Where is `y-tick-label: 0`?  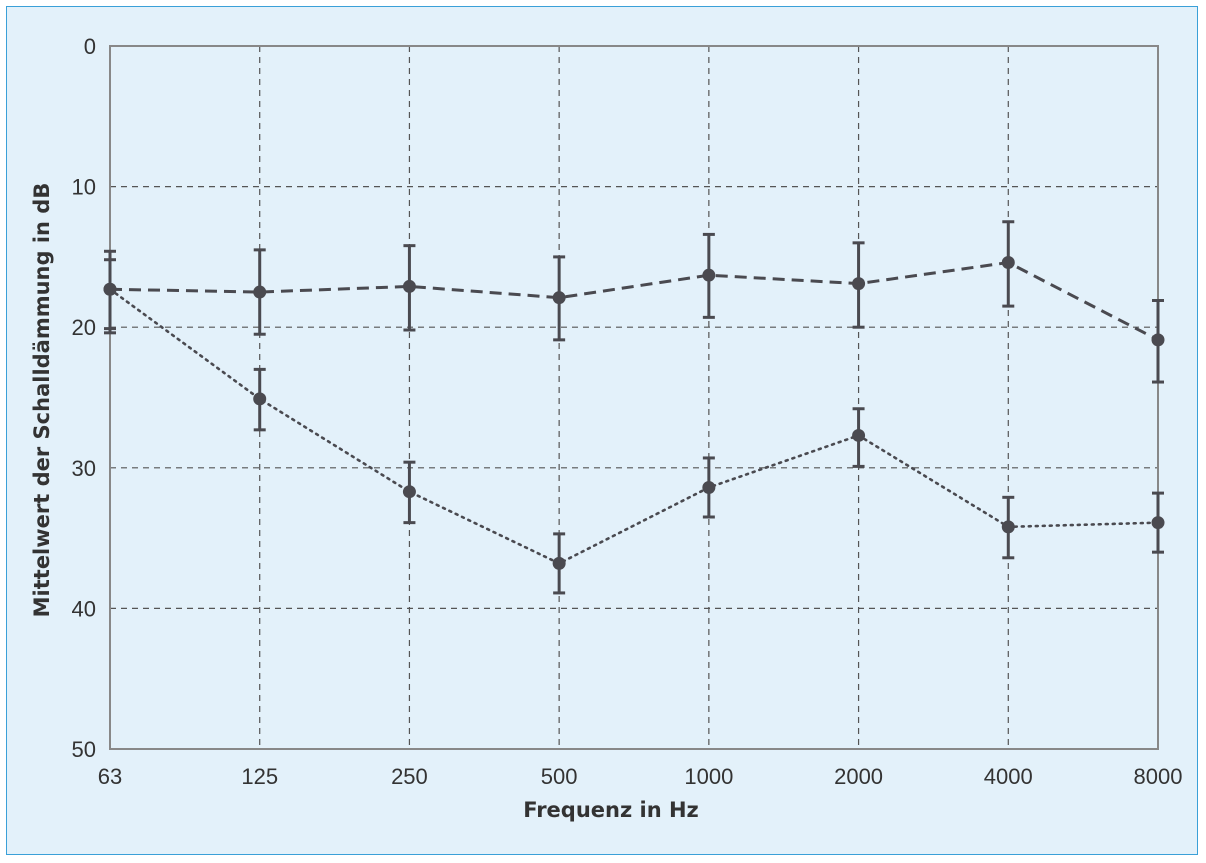 y-tick-label: 0 is located at coordinates (90, 46).